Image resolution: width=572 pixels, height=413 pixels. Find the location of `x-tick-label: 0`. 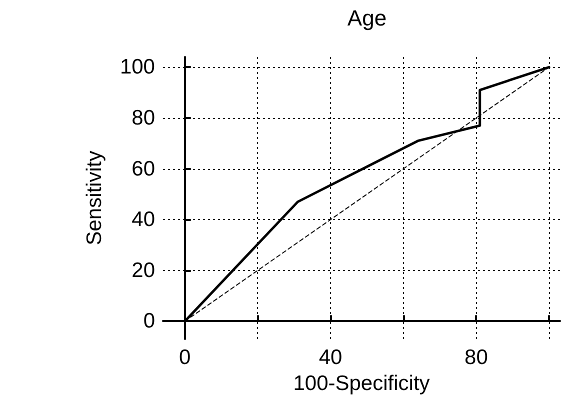

x-tick-label: 0 is located at coordinates (185, 357).